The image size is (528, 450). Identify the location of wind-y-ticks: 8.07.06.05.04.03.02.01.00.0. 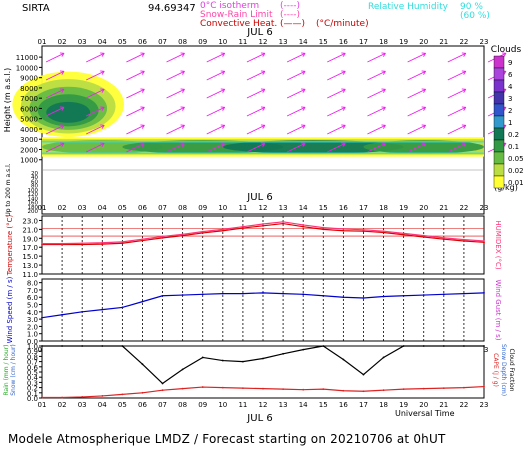
(34, 313).